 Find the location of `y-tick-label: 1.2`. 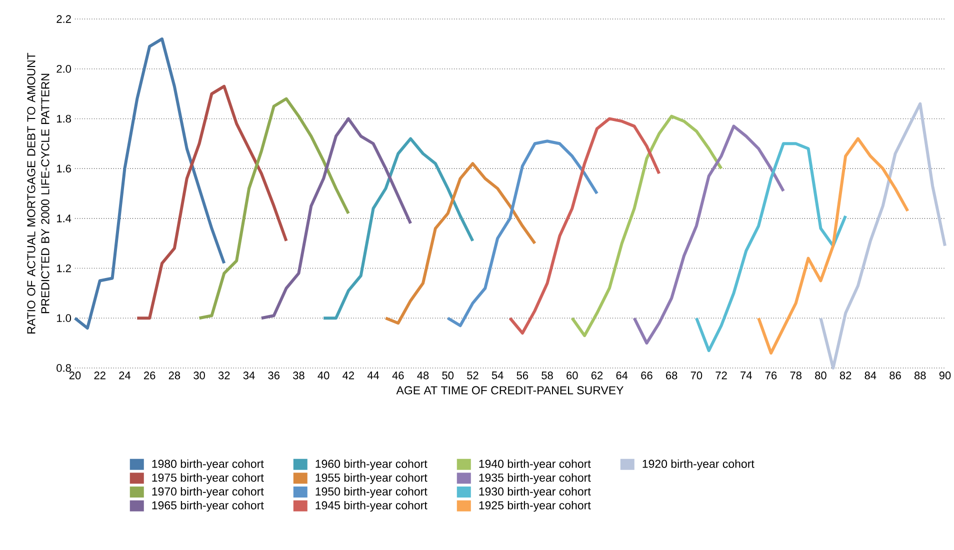

y-tick-label: 1.2 is located at coordinates (64, 268).